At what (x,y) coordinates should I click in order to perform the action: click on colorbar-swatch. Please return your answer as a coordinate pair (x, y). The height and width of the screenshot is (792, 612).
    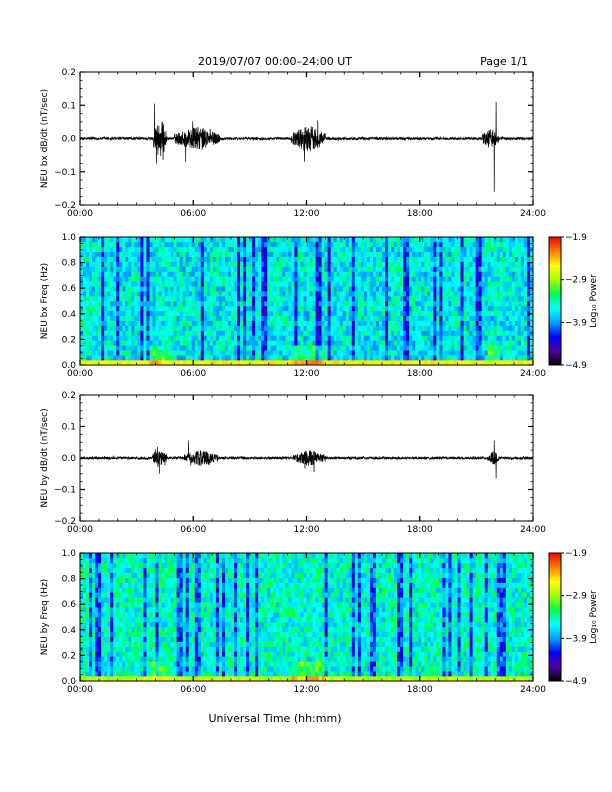
    Looking at the image, I should click on (555, 345).